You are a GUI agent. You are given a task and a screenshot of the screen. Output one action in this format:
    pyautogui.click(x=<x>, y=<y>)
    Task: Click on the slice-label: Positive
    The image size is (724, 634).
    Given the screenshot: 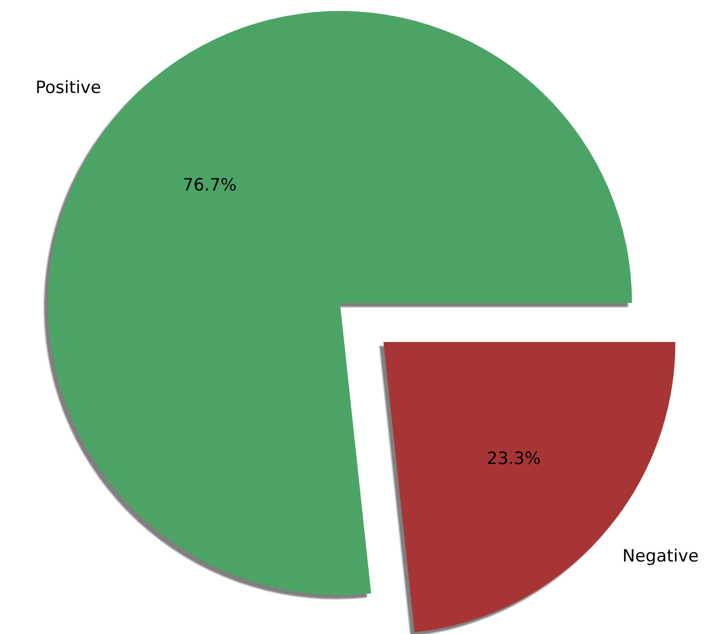 What is the action you would take?
    pyautogui.click(x=69, y=88)
    